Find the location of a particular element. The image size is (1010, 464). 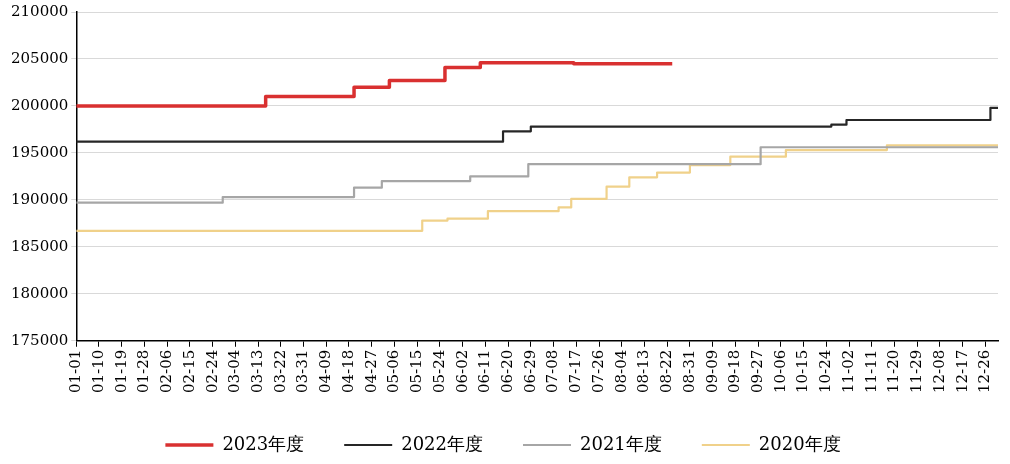

y-tick-label: 205000 is located at coordinates (40, 57).